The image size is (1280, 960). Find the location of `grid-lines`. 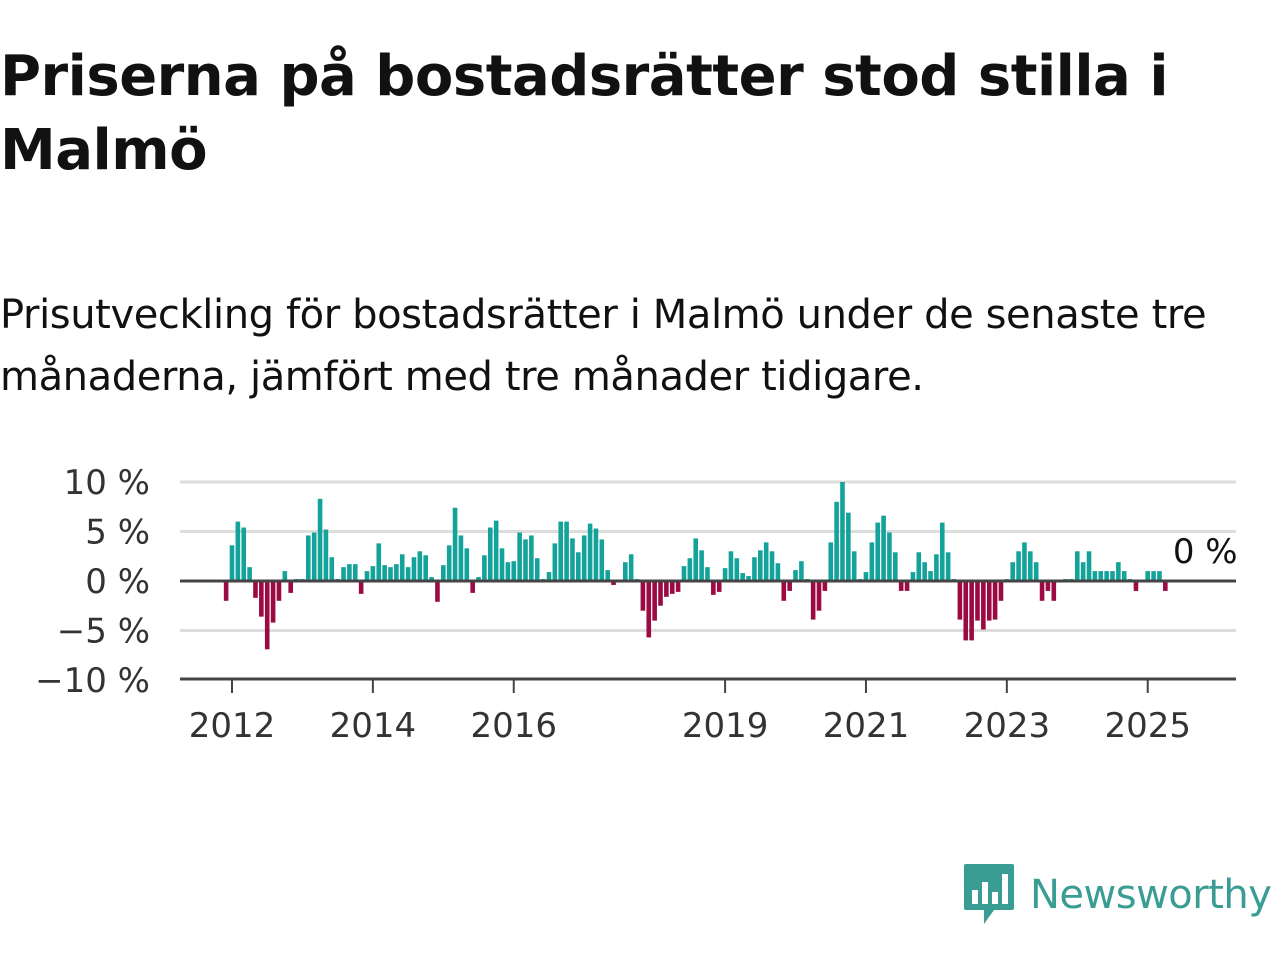

grid-lines is located at coordinates (708, 556).